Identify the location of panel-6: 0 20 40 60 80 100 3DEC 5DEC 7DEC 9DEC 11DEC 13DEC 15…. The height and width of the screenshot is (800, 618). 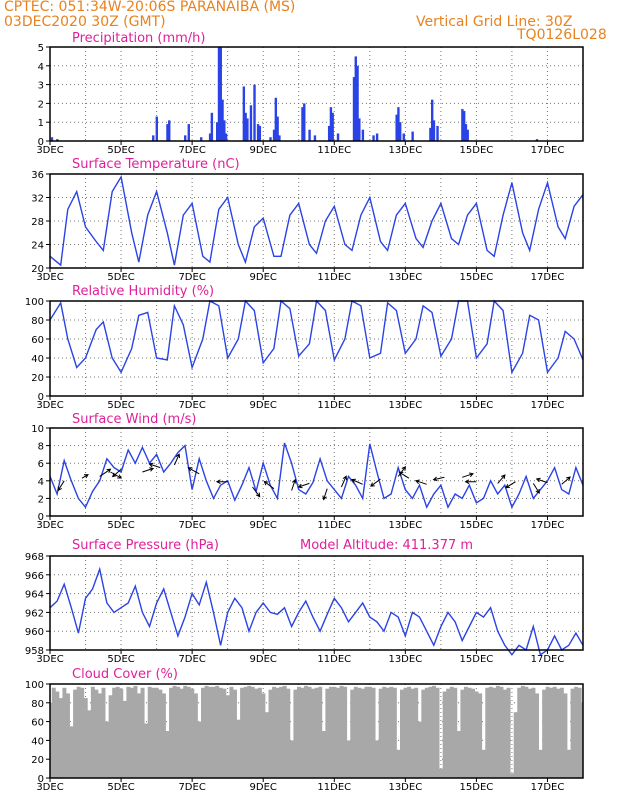
(304, 730).